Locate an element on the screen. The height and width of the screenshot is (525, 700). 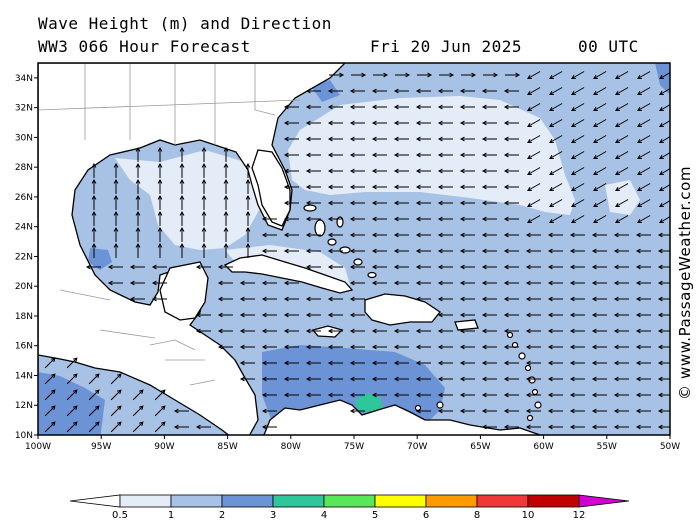
legend-label: 4 is located at coordinates (324, 515).